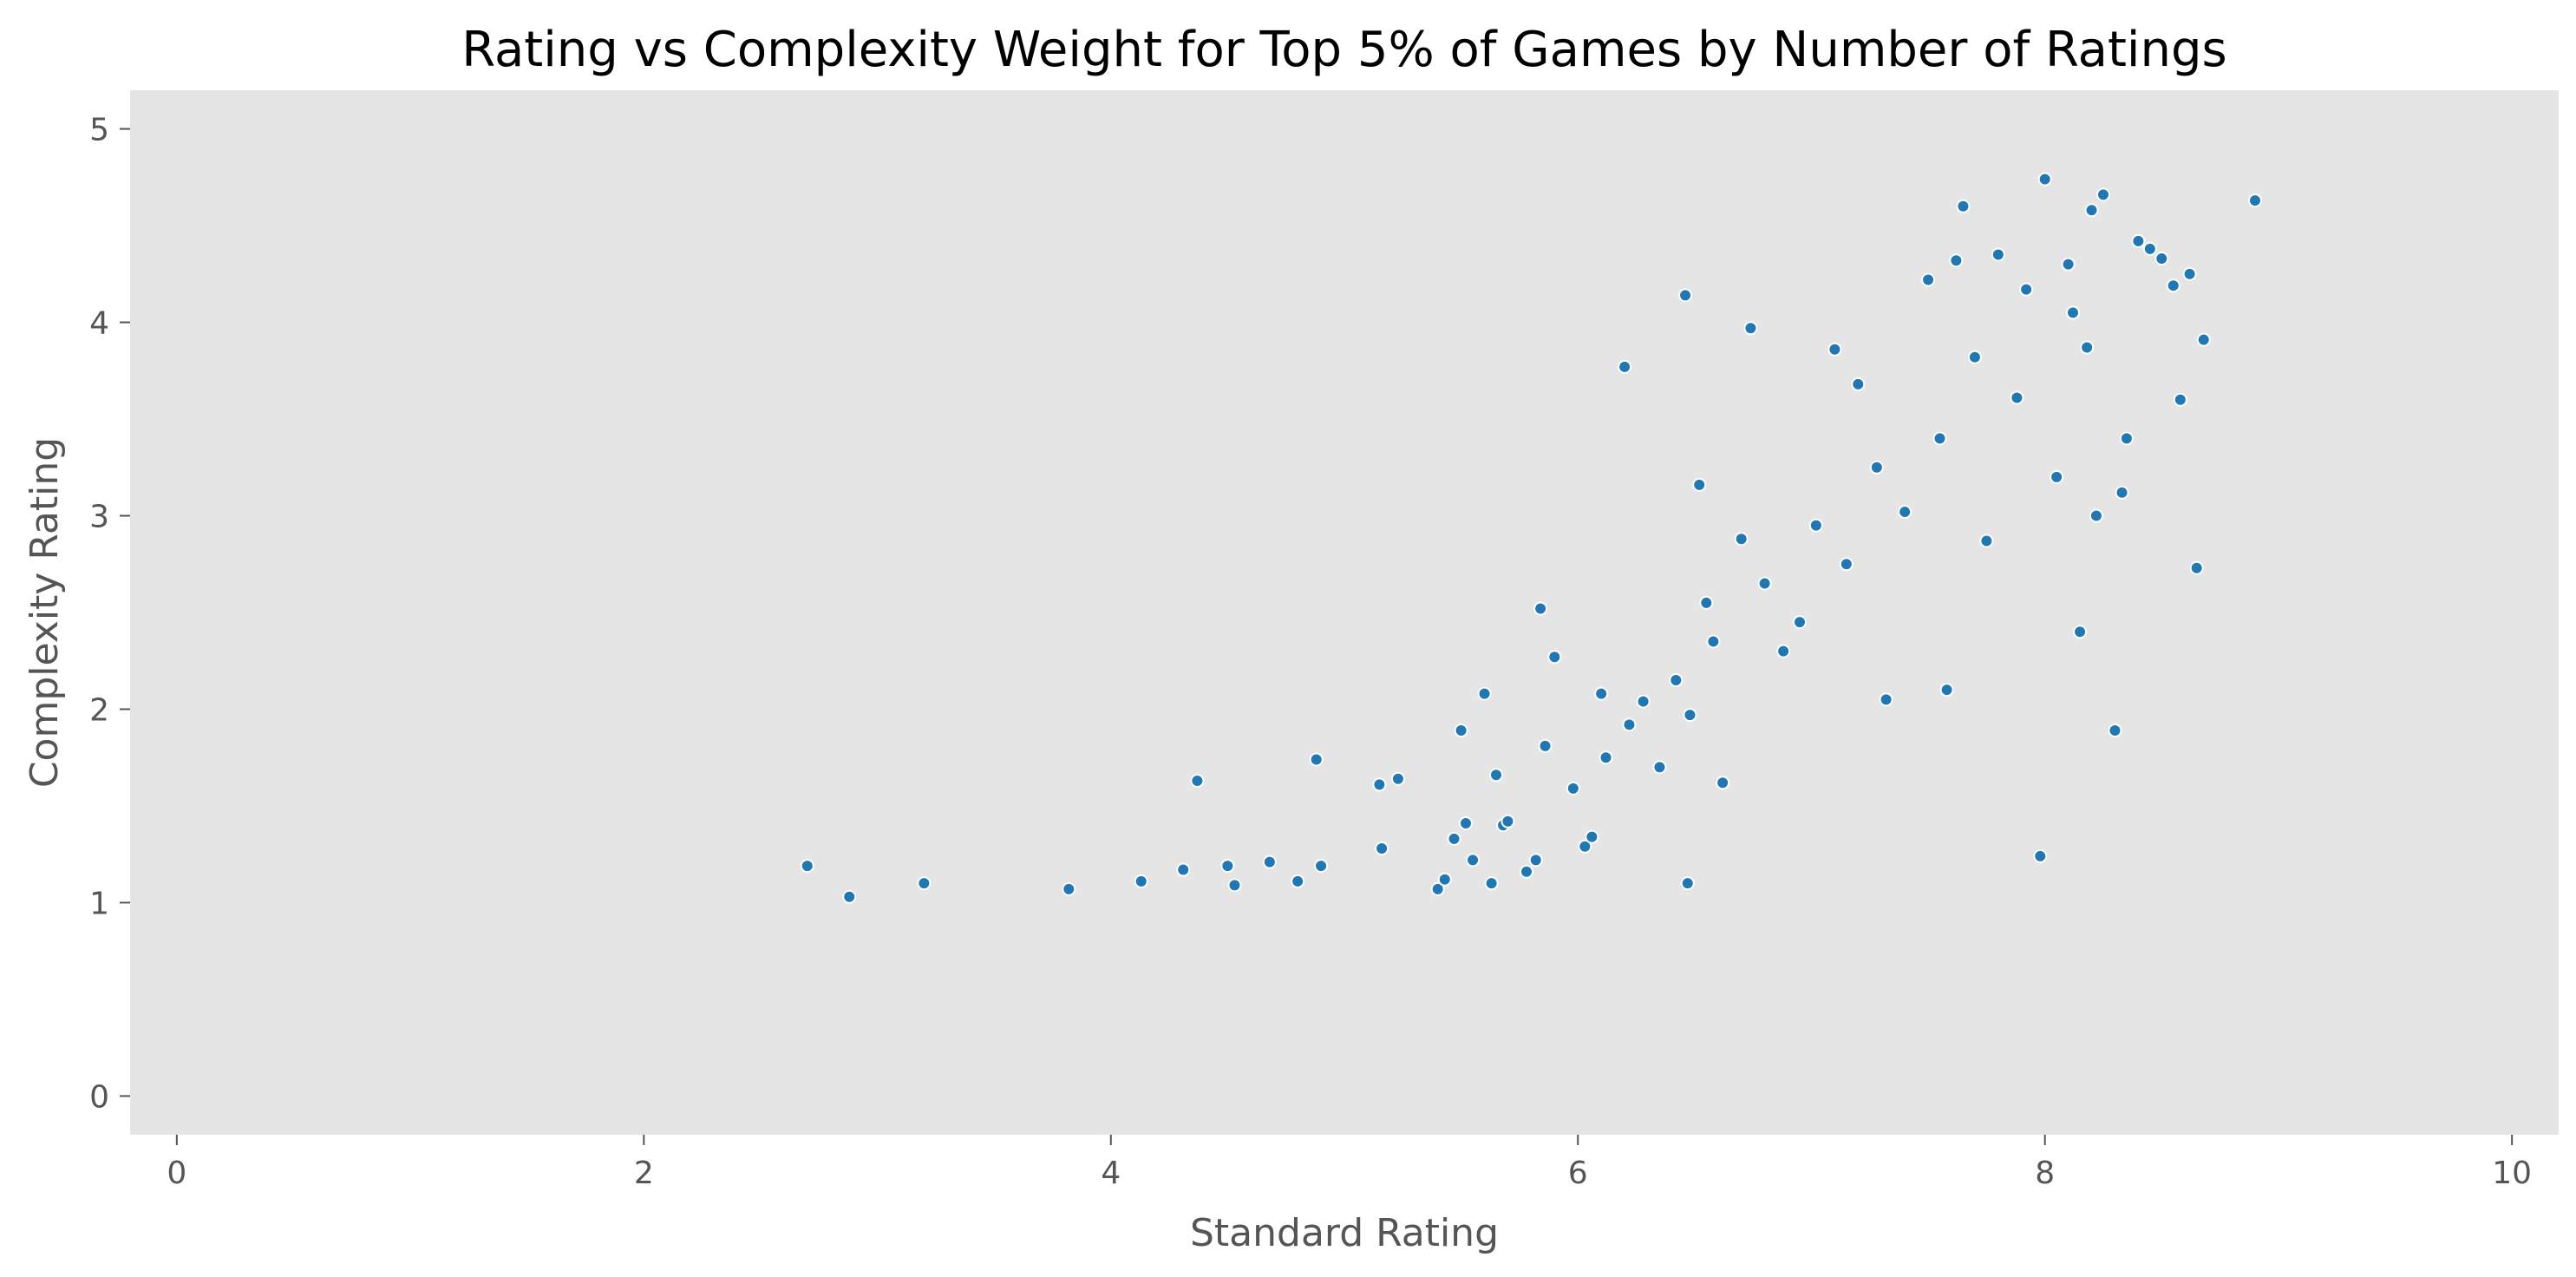 The image size is (2576, 1277). Describe the element at coordinates (99, 1097) in the screenshot. I see `y-tick-label-0: 0` at that location.